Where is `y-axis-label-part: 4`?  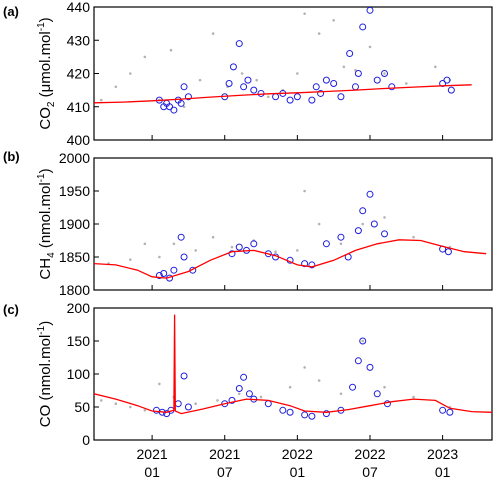
y-axis-label-part: 4 is located at coordinates (51, 255).